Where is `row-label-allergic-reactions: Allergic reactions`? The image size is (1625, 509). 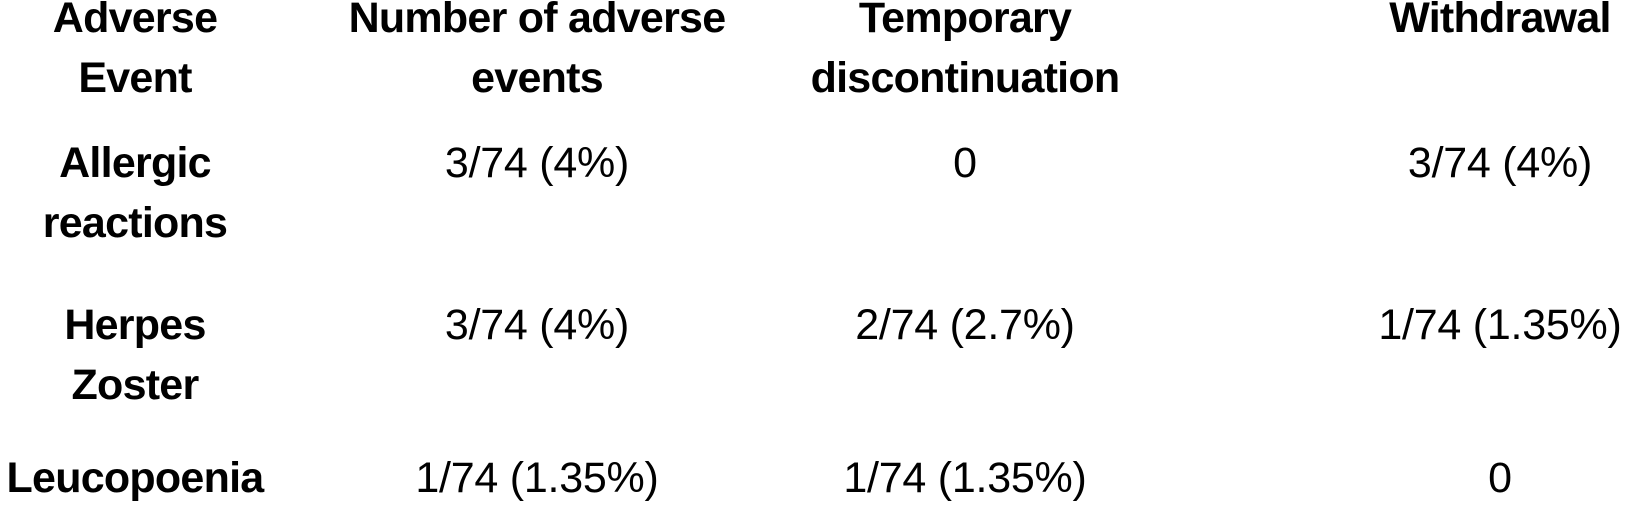 row-label-allergic-reactions: Allergic reactions is located at coordinates (135, 193).